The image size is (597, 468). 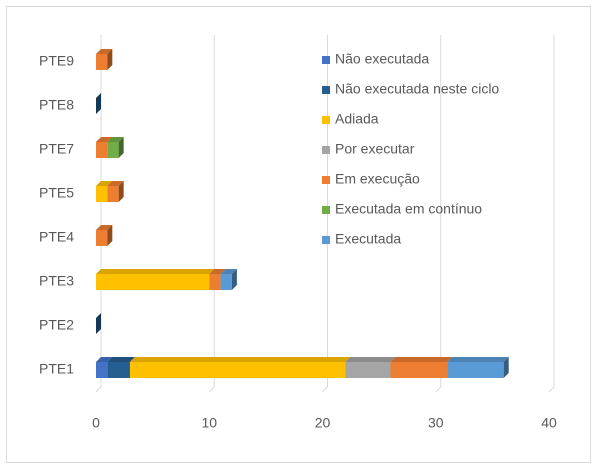 I want to click on x-tick-label: 0, so click(x=96, y=423).